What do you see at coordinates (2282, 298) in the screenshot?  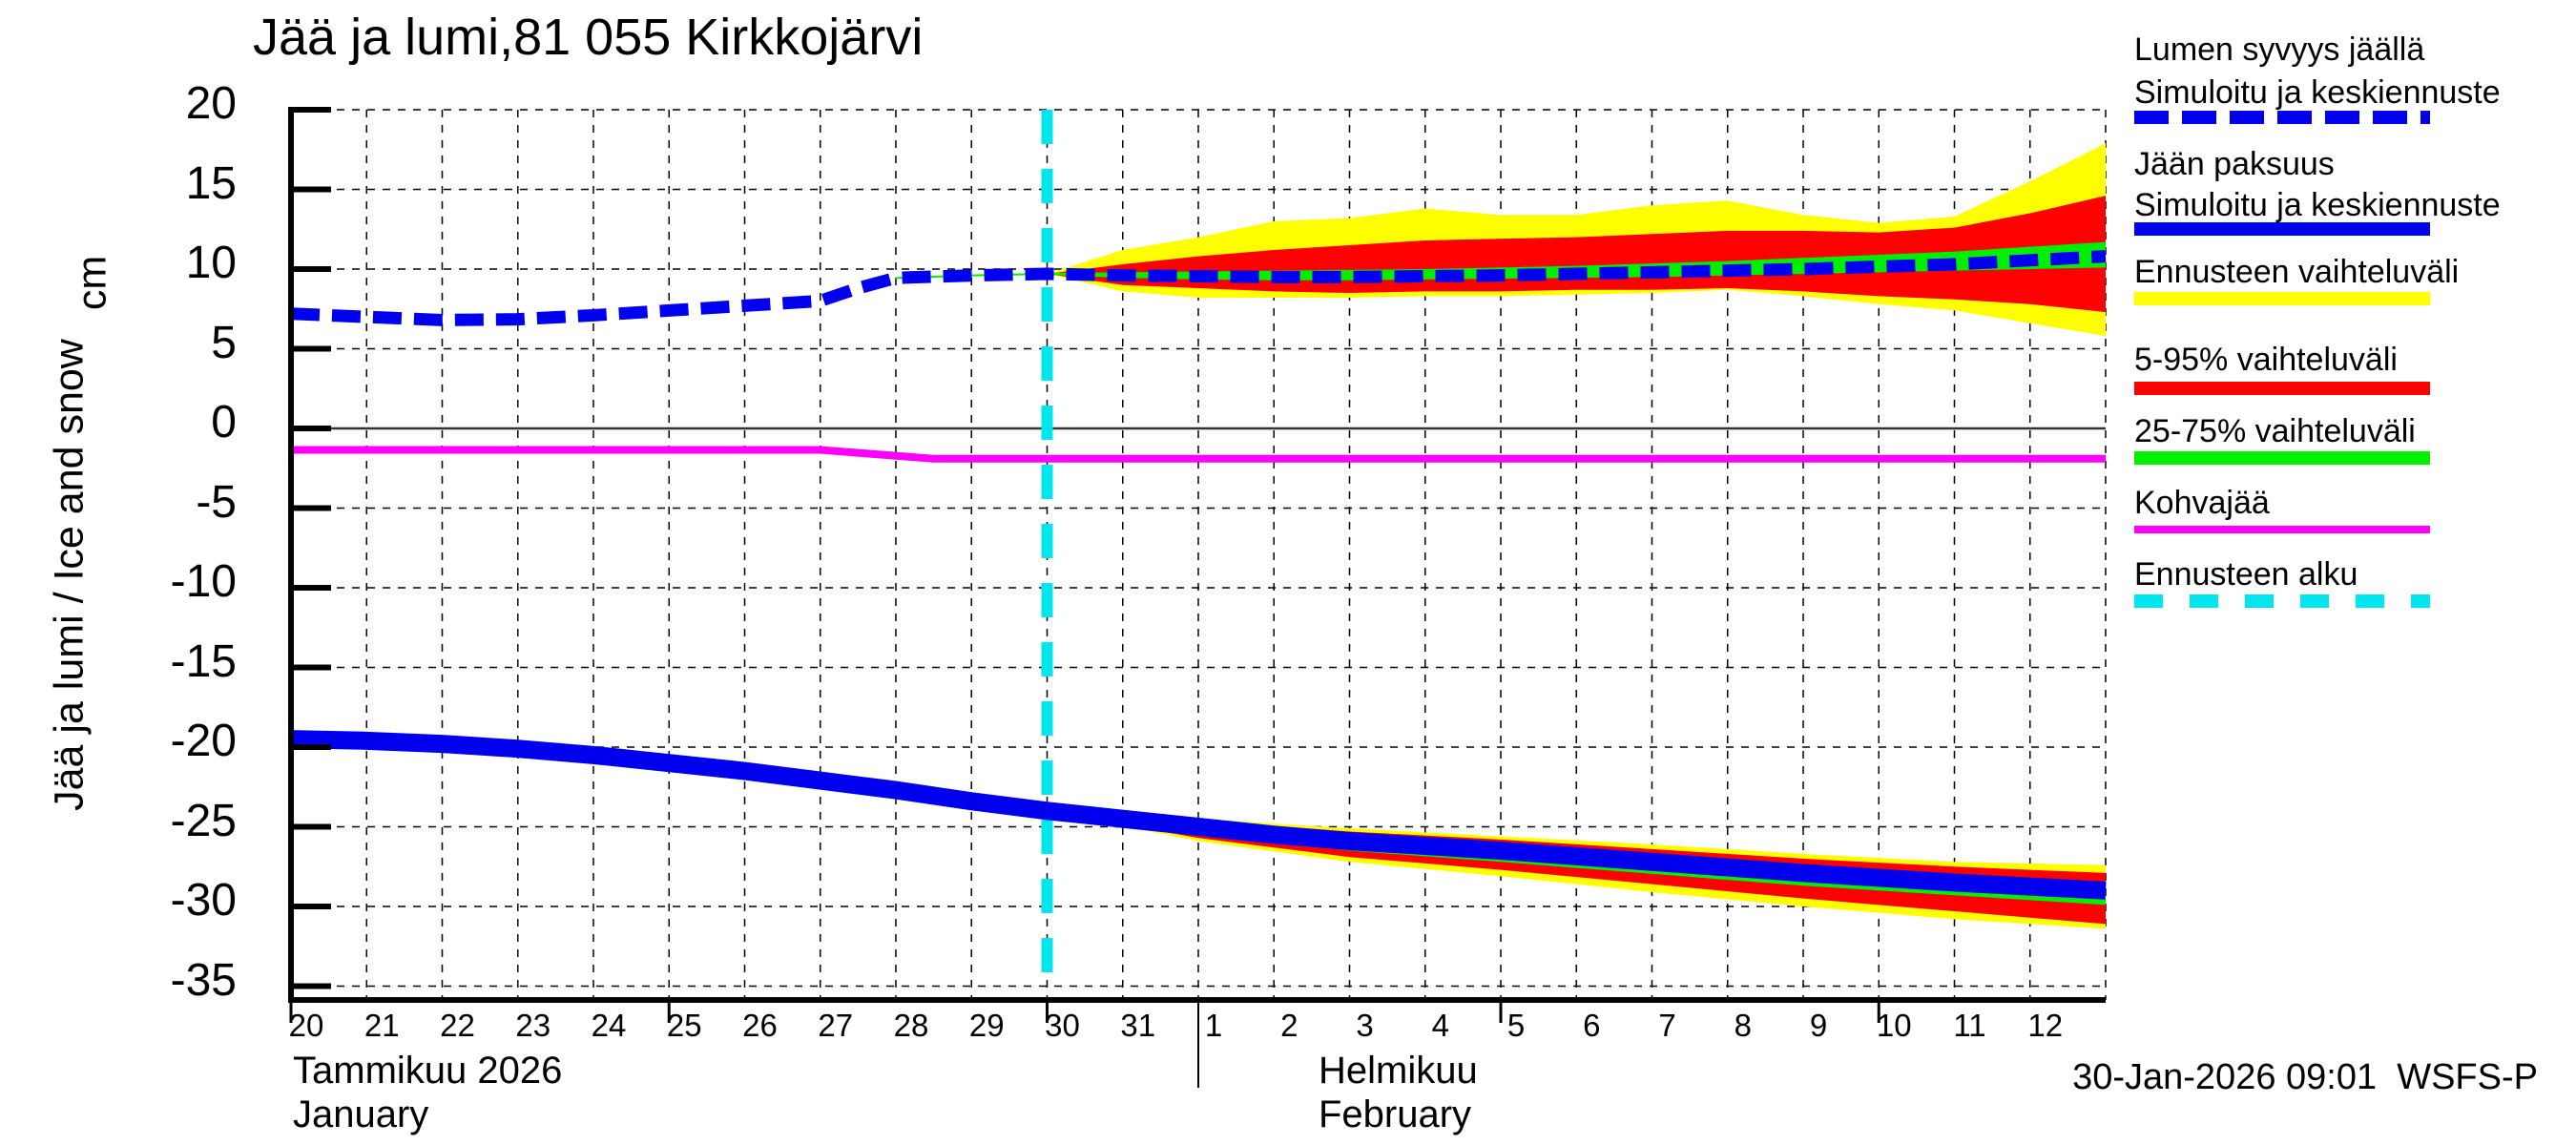 I see `legend-swatch-yellow` at bounding box center [2282, 298].